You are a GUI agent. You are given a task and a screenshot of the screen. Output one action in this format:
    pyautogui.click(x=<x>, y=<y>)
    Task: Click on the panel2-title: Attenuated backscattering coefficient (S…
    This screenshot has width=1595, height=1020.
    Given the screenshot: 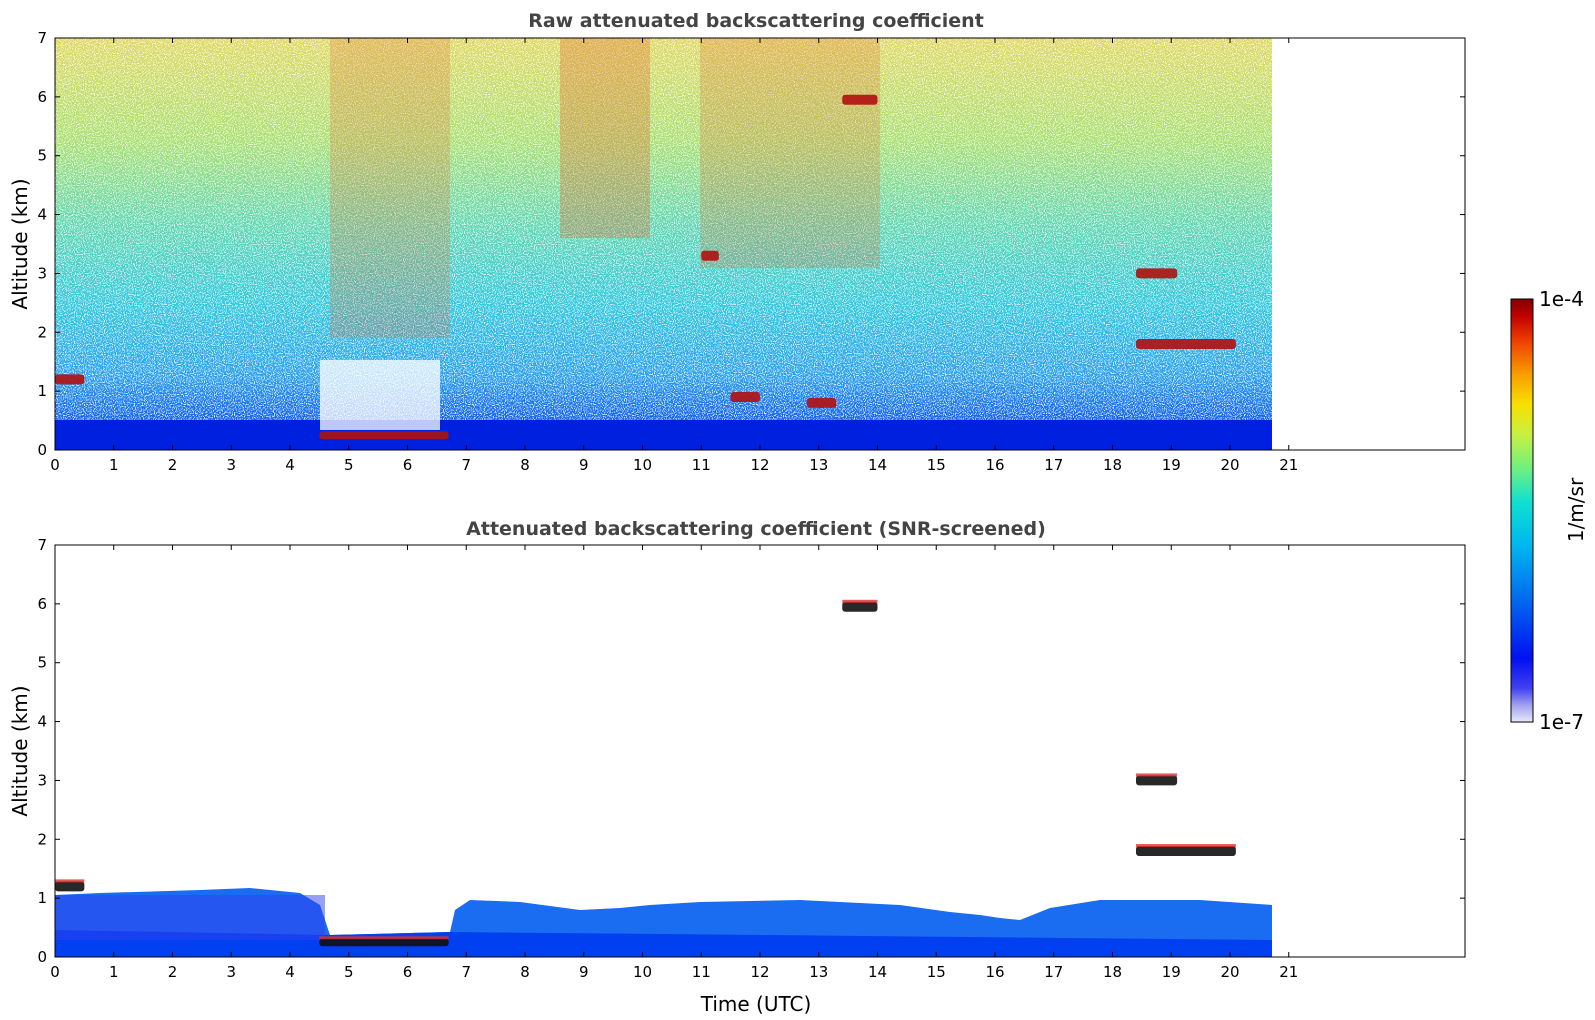 What is the action you would take?
    pyautogui.click(x=756, y=529)
    